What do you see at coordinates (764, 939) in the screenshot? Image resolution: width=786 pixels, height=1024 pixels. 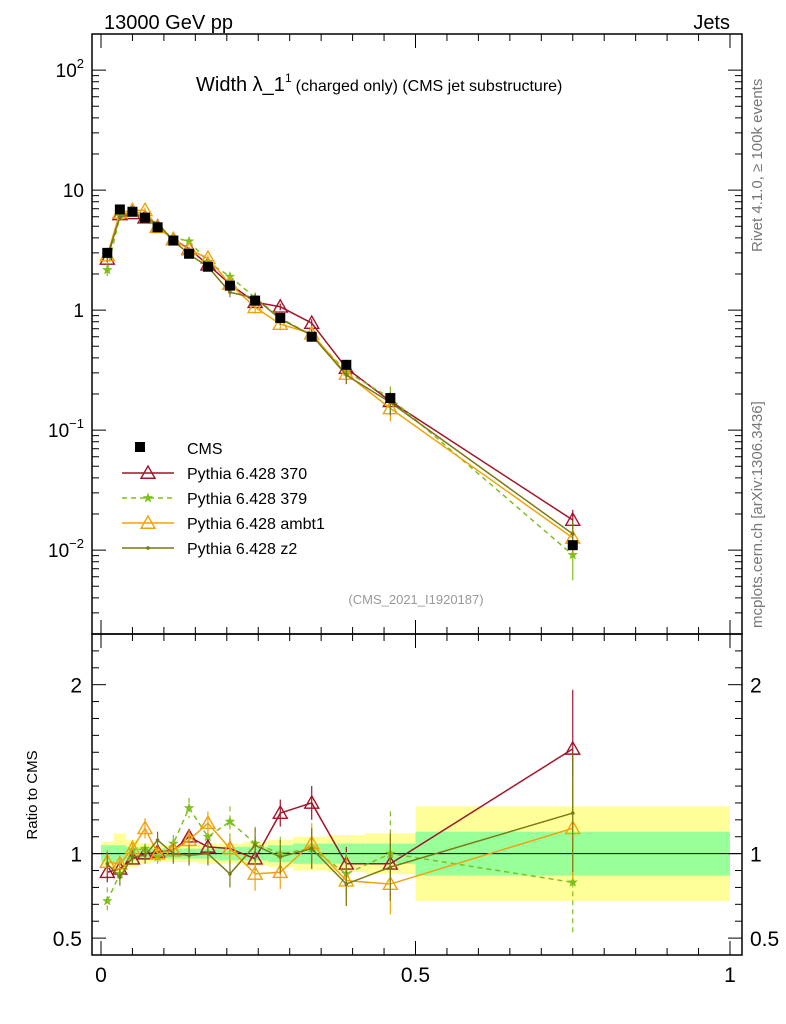 I see `ratio-y-tick-label-right: 0.5` at bounding box center [764, 939].